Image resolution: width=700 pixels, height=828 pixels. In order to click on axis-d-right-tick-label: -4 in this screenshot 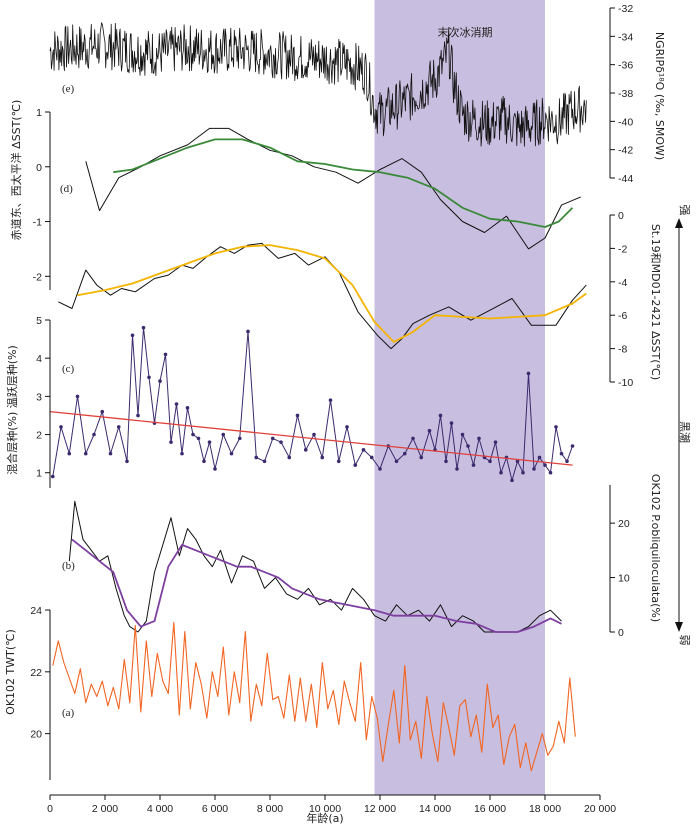, I will do `click(622, 283)`.